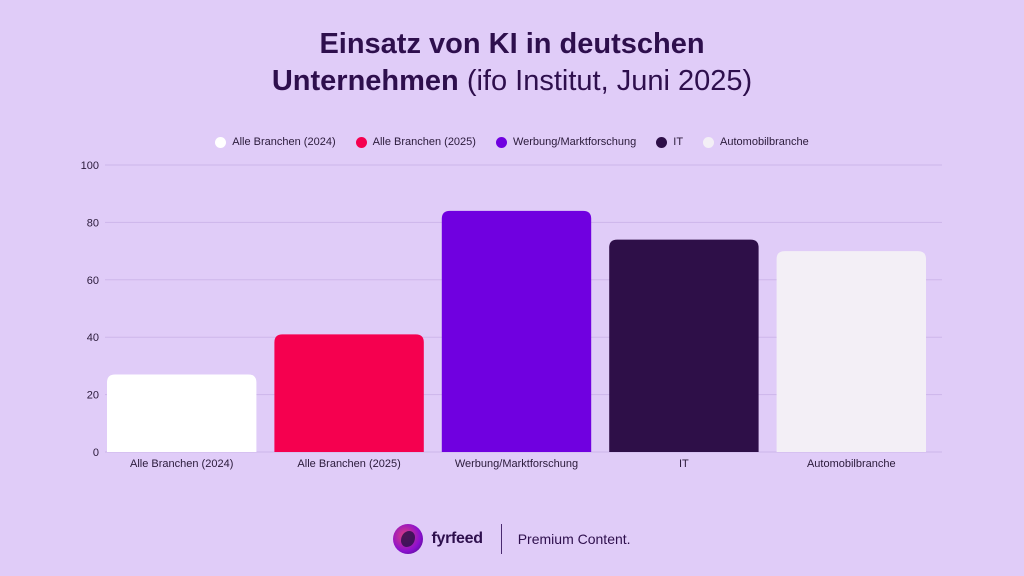  Describe the element at coordinates (512, 44) in the screenshot. I see `title-line-1: Einsatz von KI in deutschen` at that location.